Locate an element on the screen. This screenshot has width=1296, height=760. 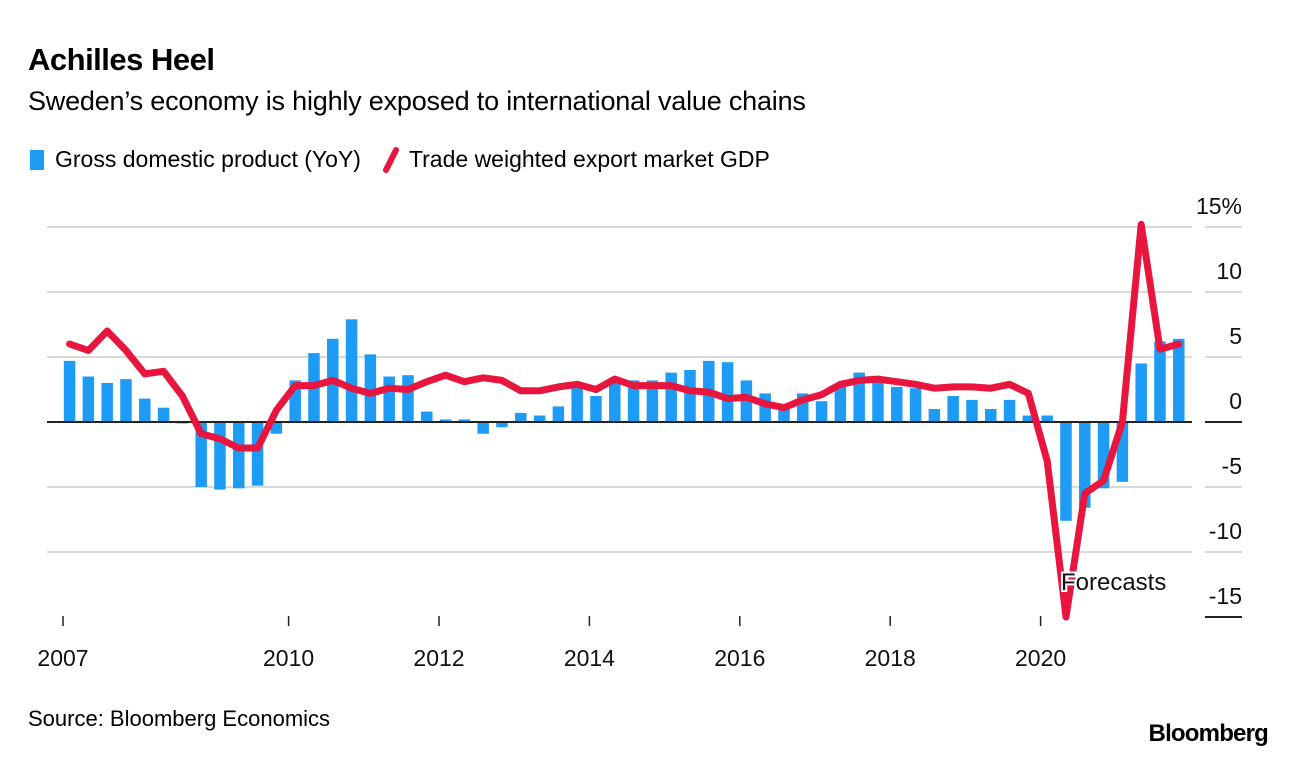
forecasts-annotation: Forecasts is located at coordinates (1113, 582).